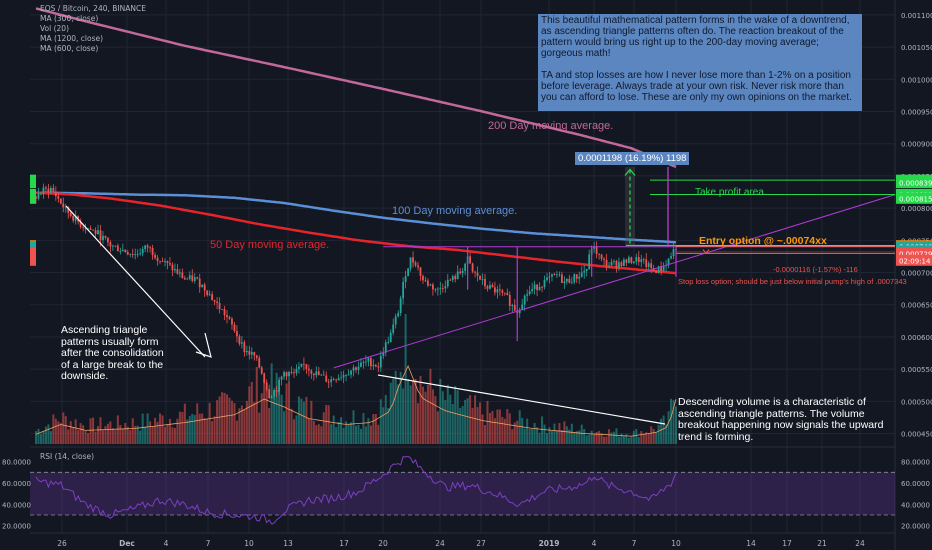 This screenshot has width=932, height=550. Describe the element at coordinates (69, 48) in the screenshot. I see `indicator-ma600: MA (600, close)` at that location.